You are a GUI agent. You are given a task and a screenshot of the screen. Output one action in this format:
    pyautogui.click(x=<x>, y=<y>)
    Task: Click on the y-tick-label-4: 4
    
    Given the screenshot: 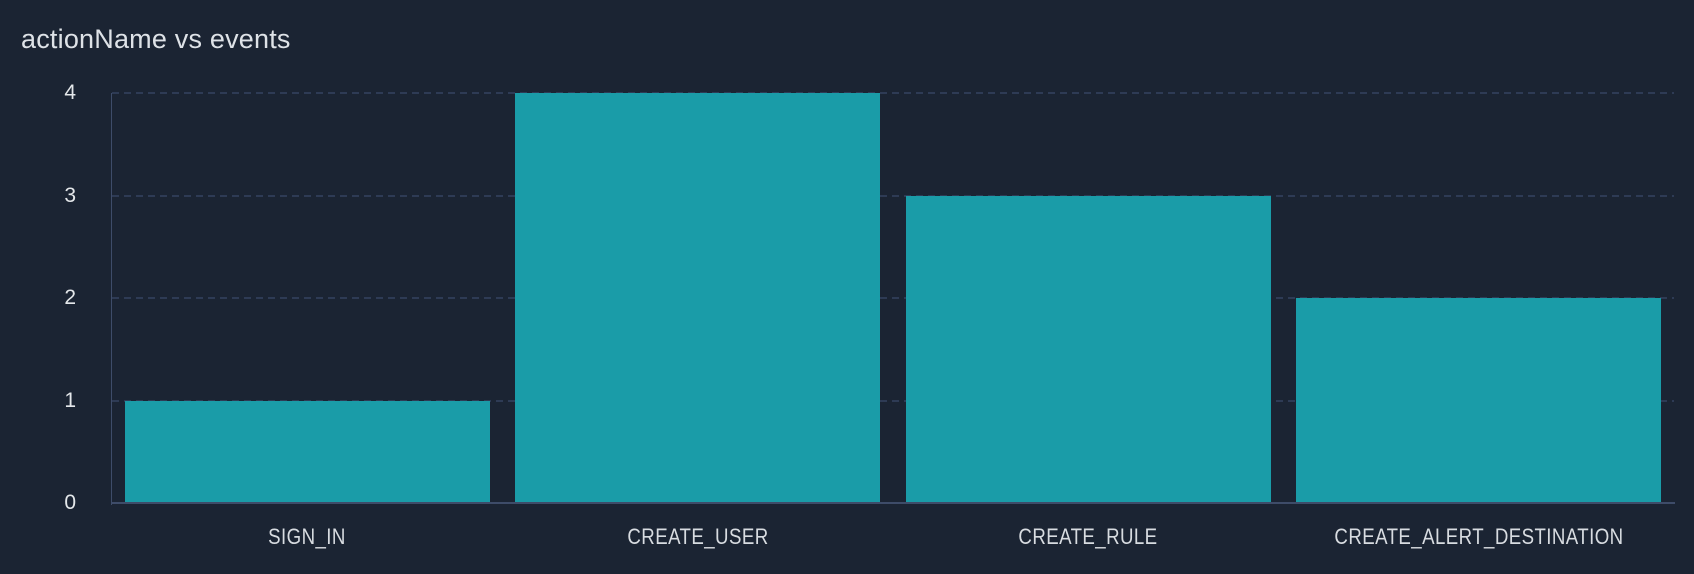 What is the action you would take?
    pyautogui.click(x=70, y=92)
    